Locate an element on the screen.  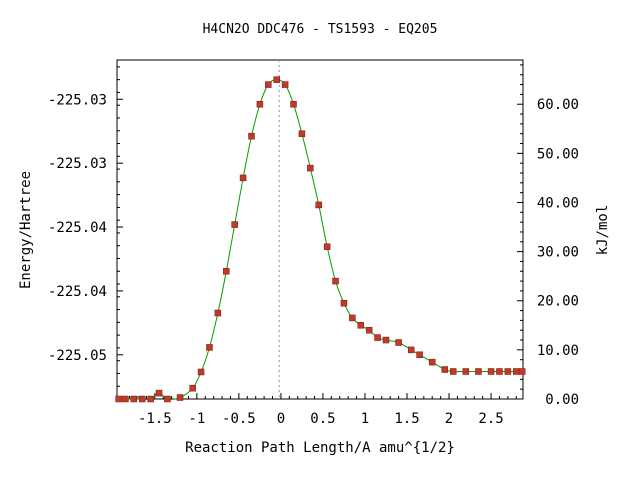
y-right-tick-label: 60.00 is located at coordinates (558, 105).